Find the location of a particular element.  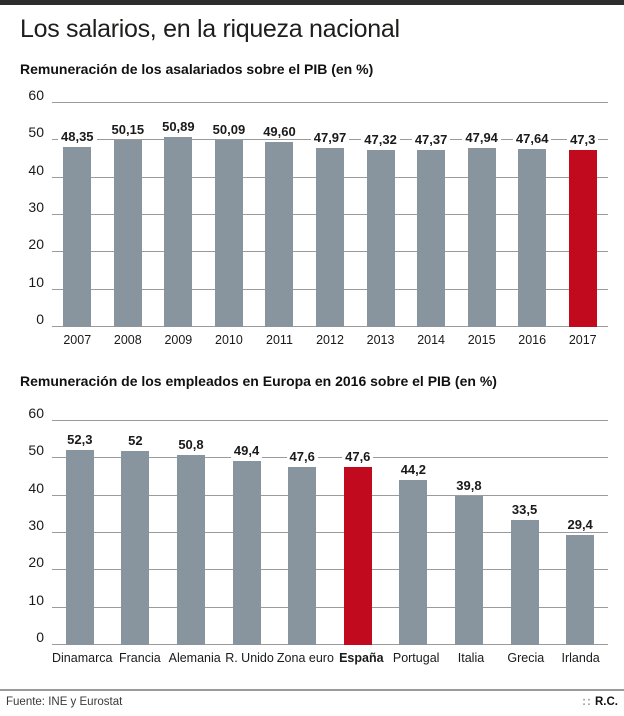

bar-slot: 50,15 is located at coordinates (128, 215).